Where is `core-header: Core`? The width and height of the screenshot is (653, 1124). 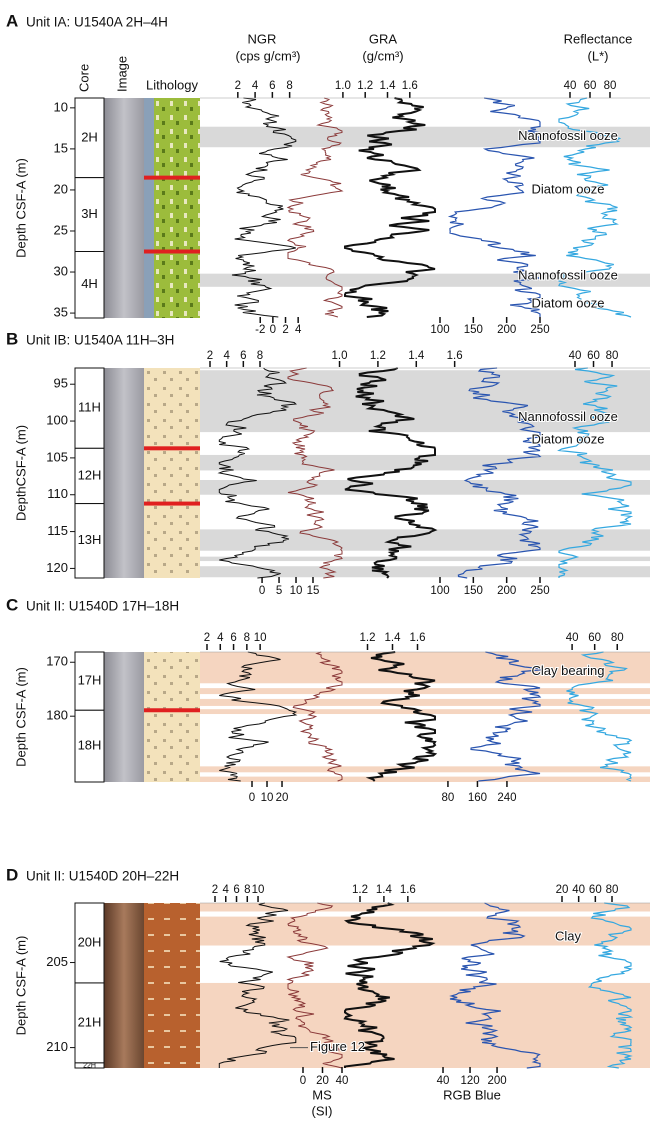
core-header: Core is located at coordinates (83, 78).